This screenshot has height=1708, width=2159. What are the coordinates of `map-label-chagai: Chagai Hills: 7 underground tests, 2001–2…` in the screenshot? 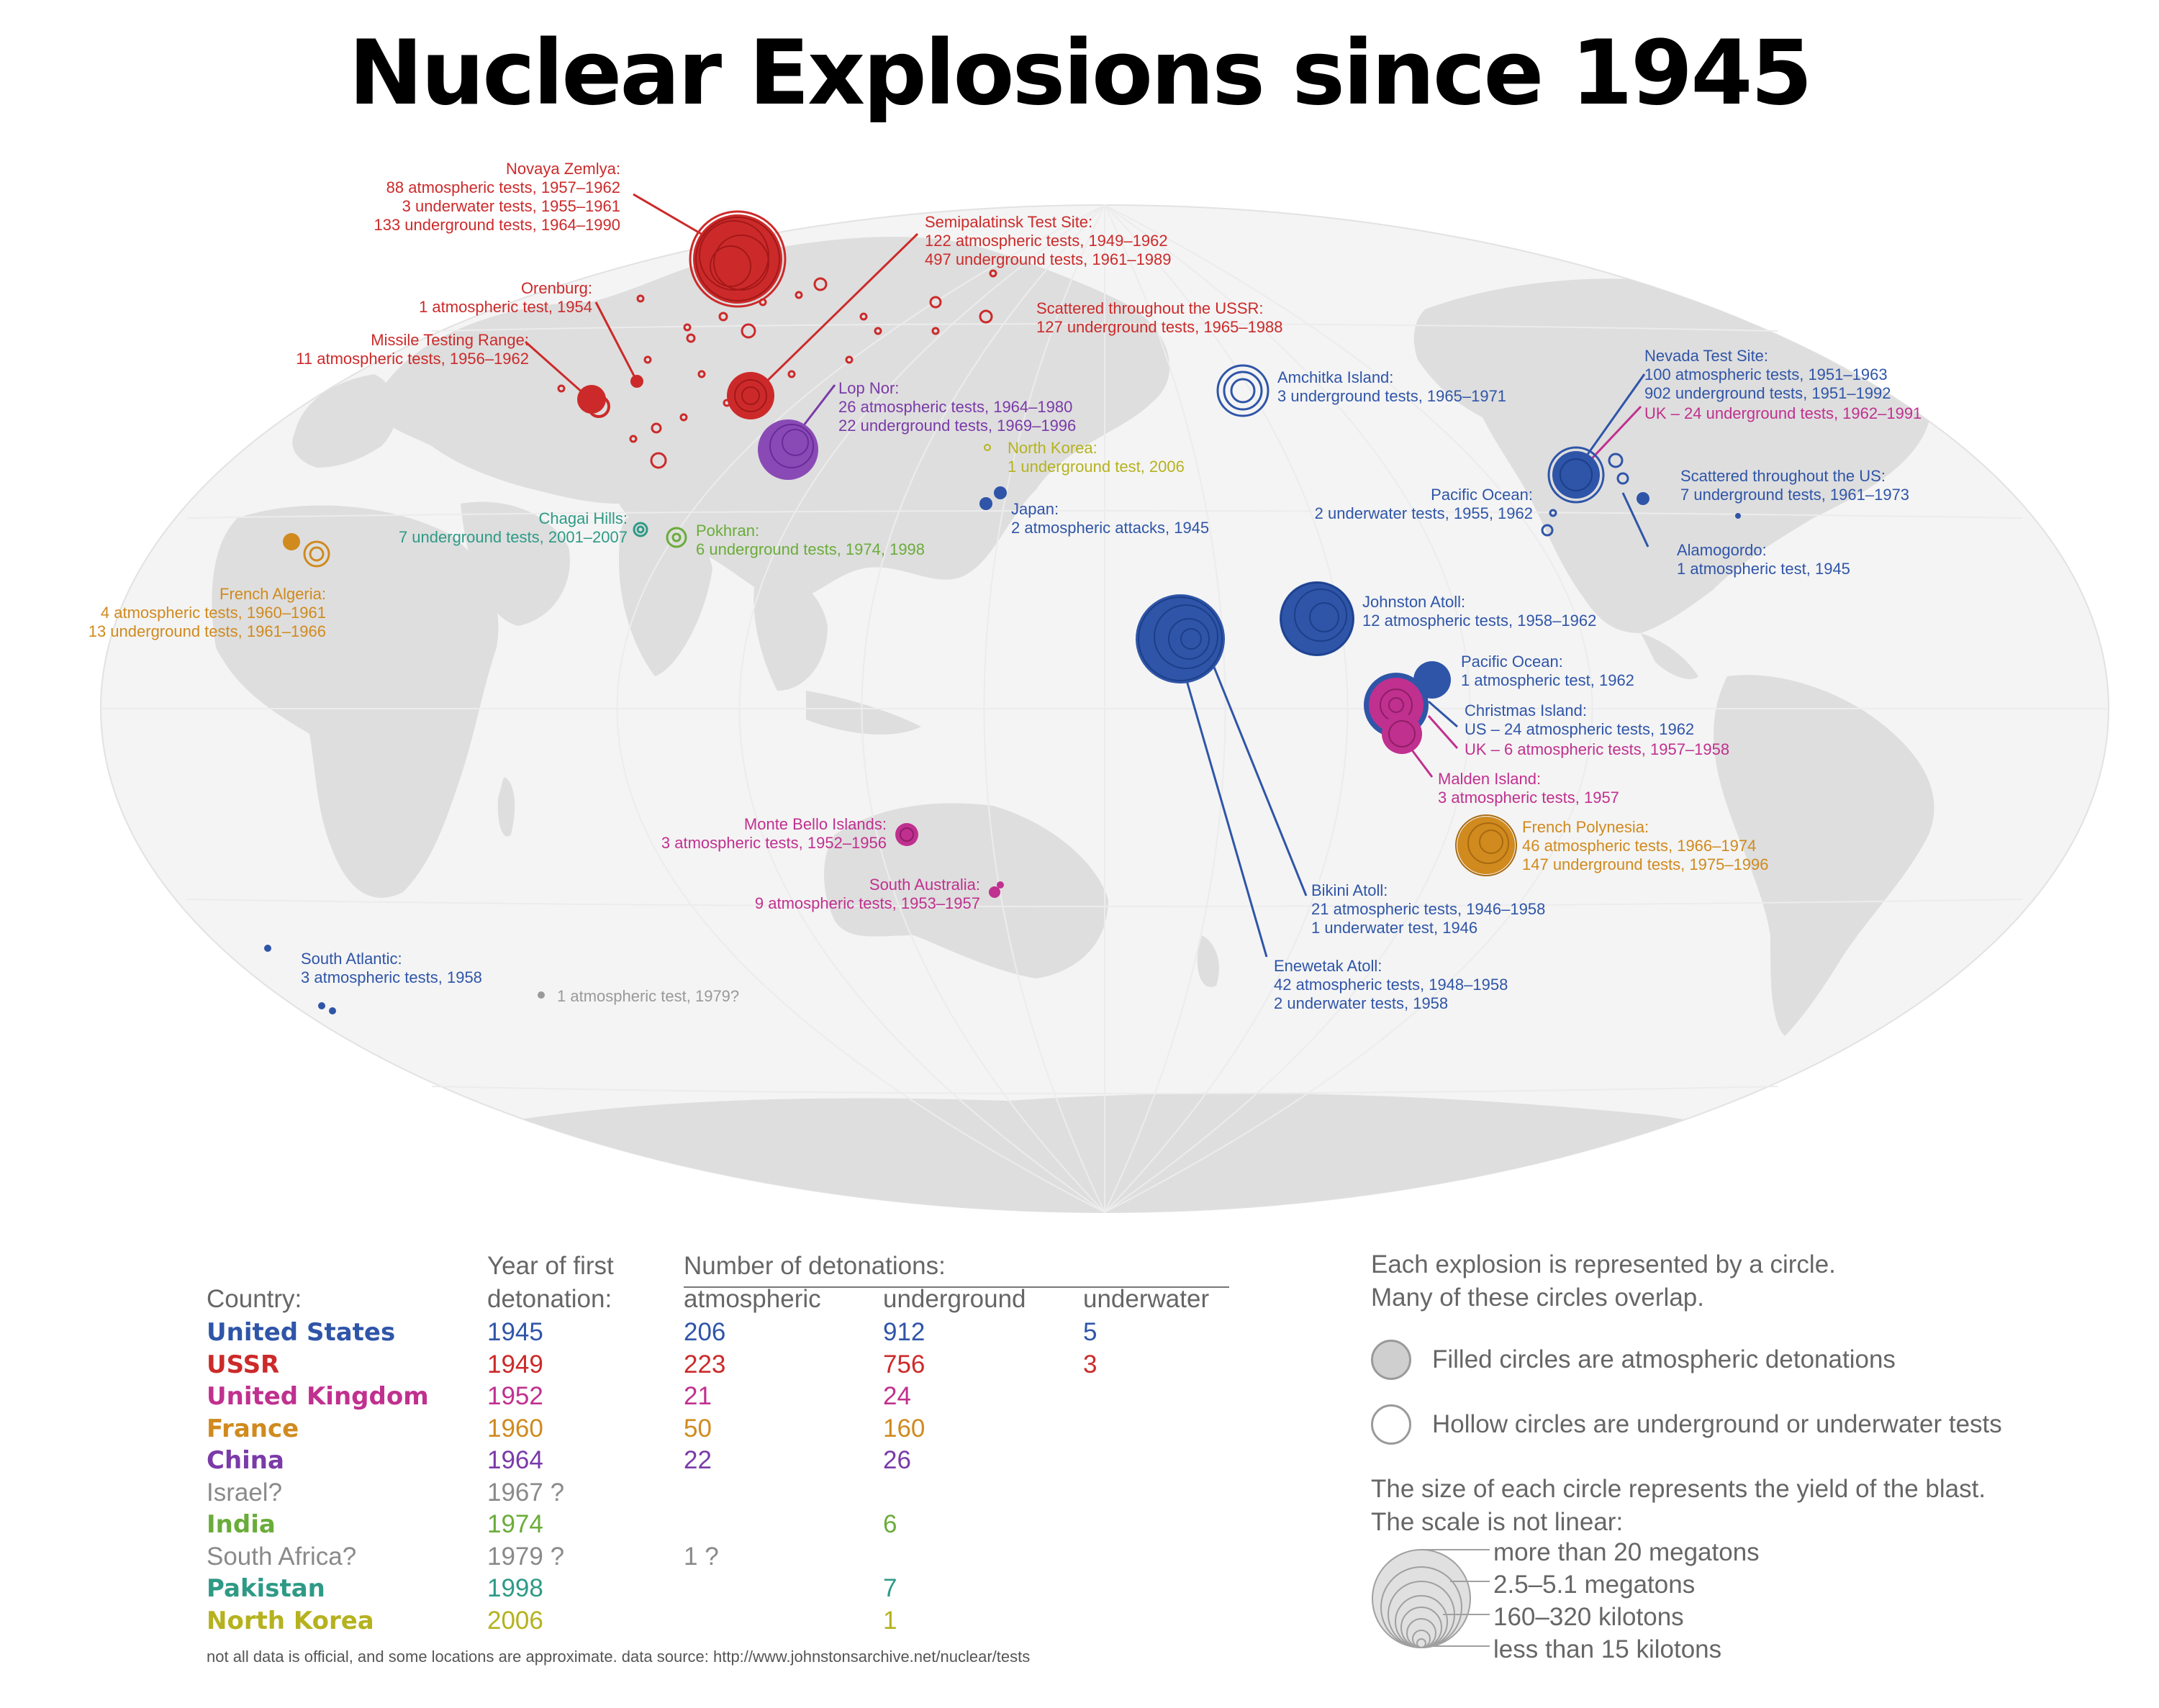 It's located at (514, 527).